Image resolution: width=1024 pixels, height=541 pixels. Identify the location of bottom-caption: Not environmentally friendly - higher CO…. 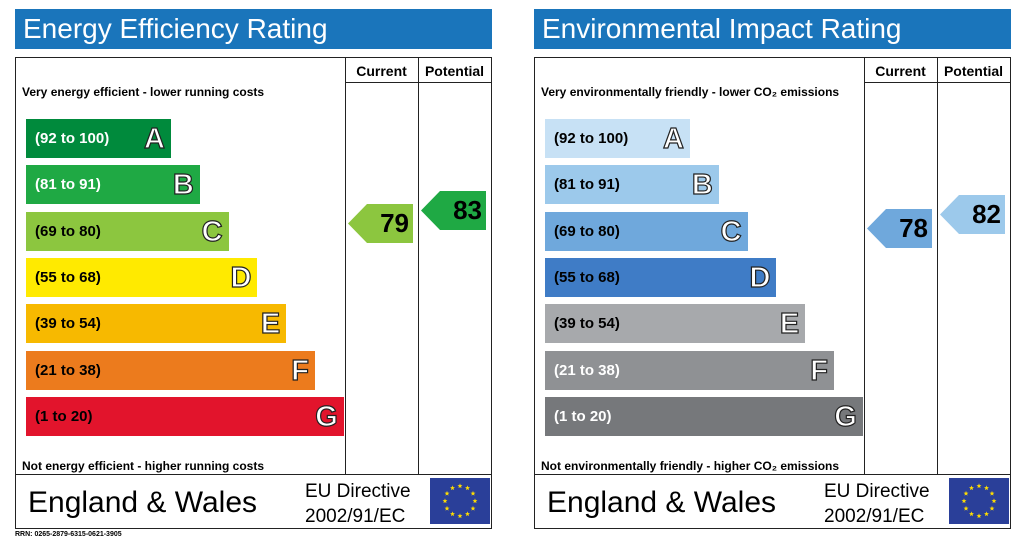
(690, 466).